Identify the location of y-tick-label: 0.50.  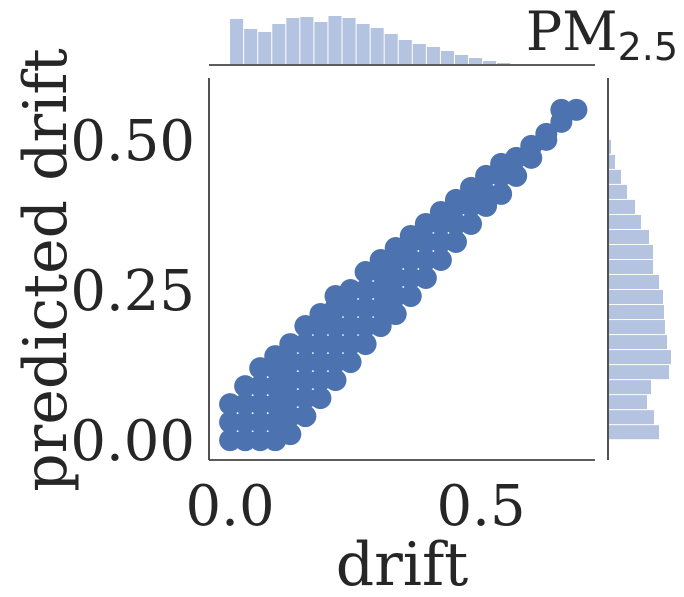
(132, 141).